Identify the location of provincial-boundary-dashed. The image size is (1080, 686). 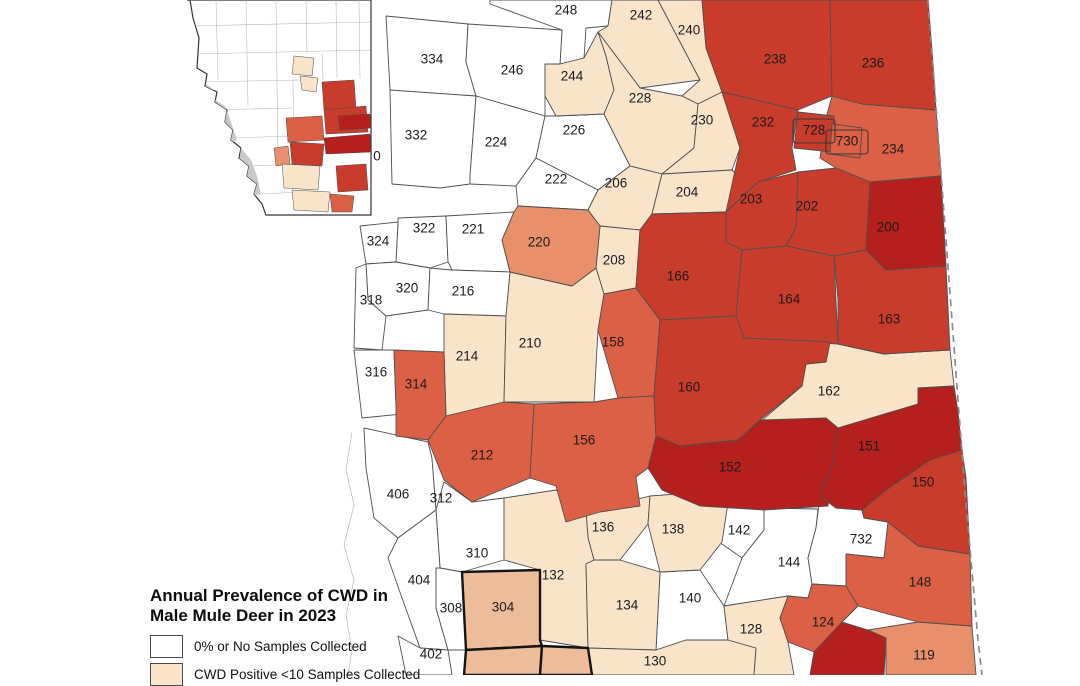
(955, 337).